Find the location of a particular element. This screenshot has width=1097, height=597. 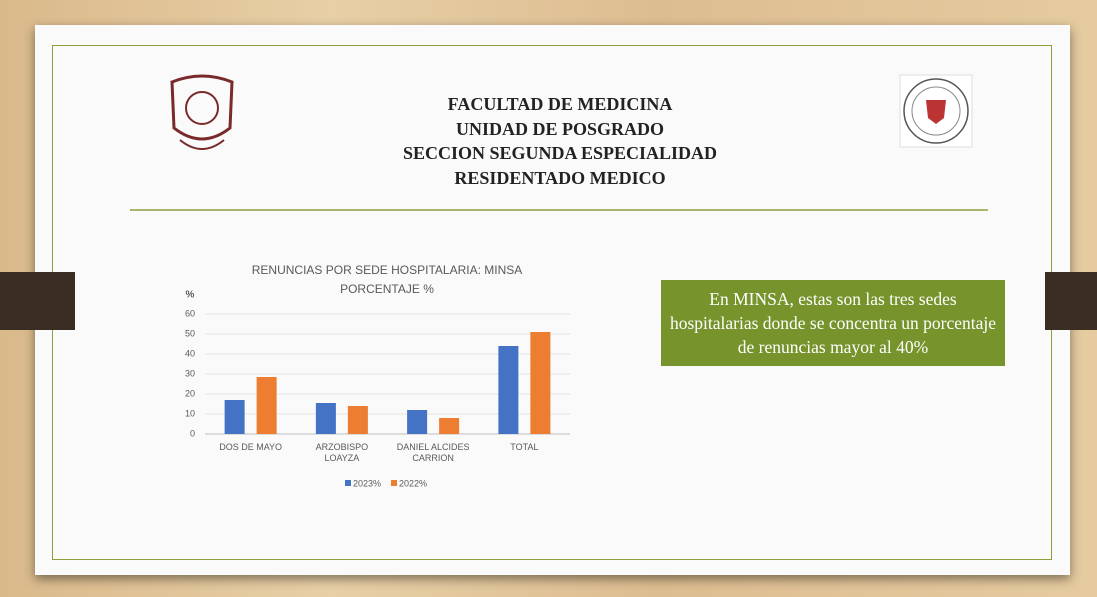

chart-subtitle: PORCENTAJE % is located at coordinates (387, 289).